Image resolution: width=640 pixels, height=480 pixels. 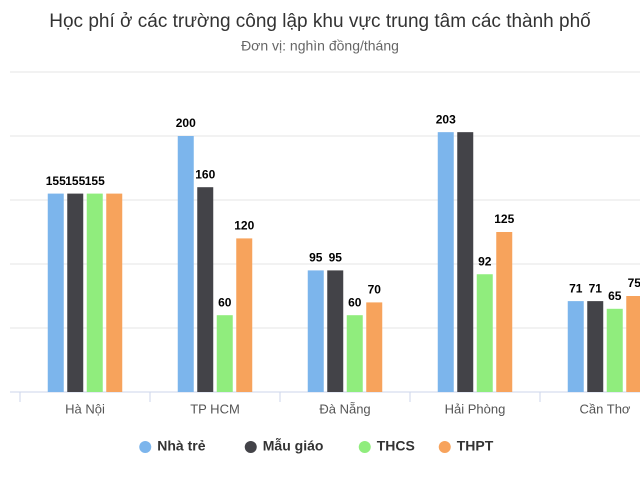 I want to click on legend-label: Nhà trẻ, so click(x=181, y=446).